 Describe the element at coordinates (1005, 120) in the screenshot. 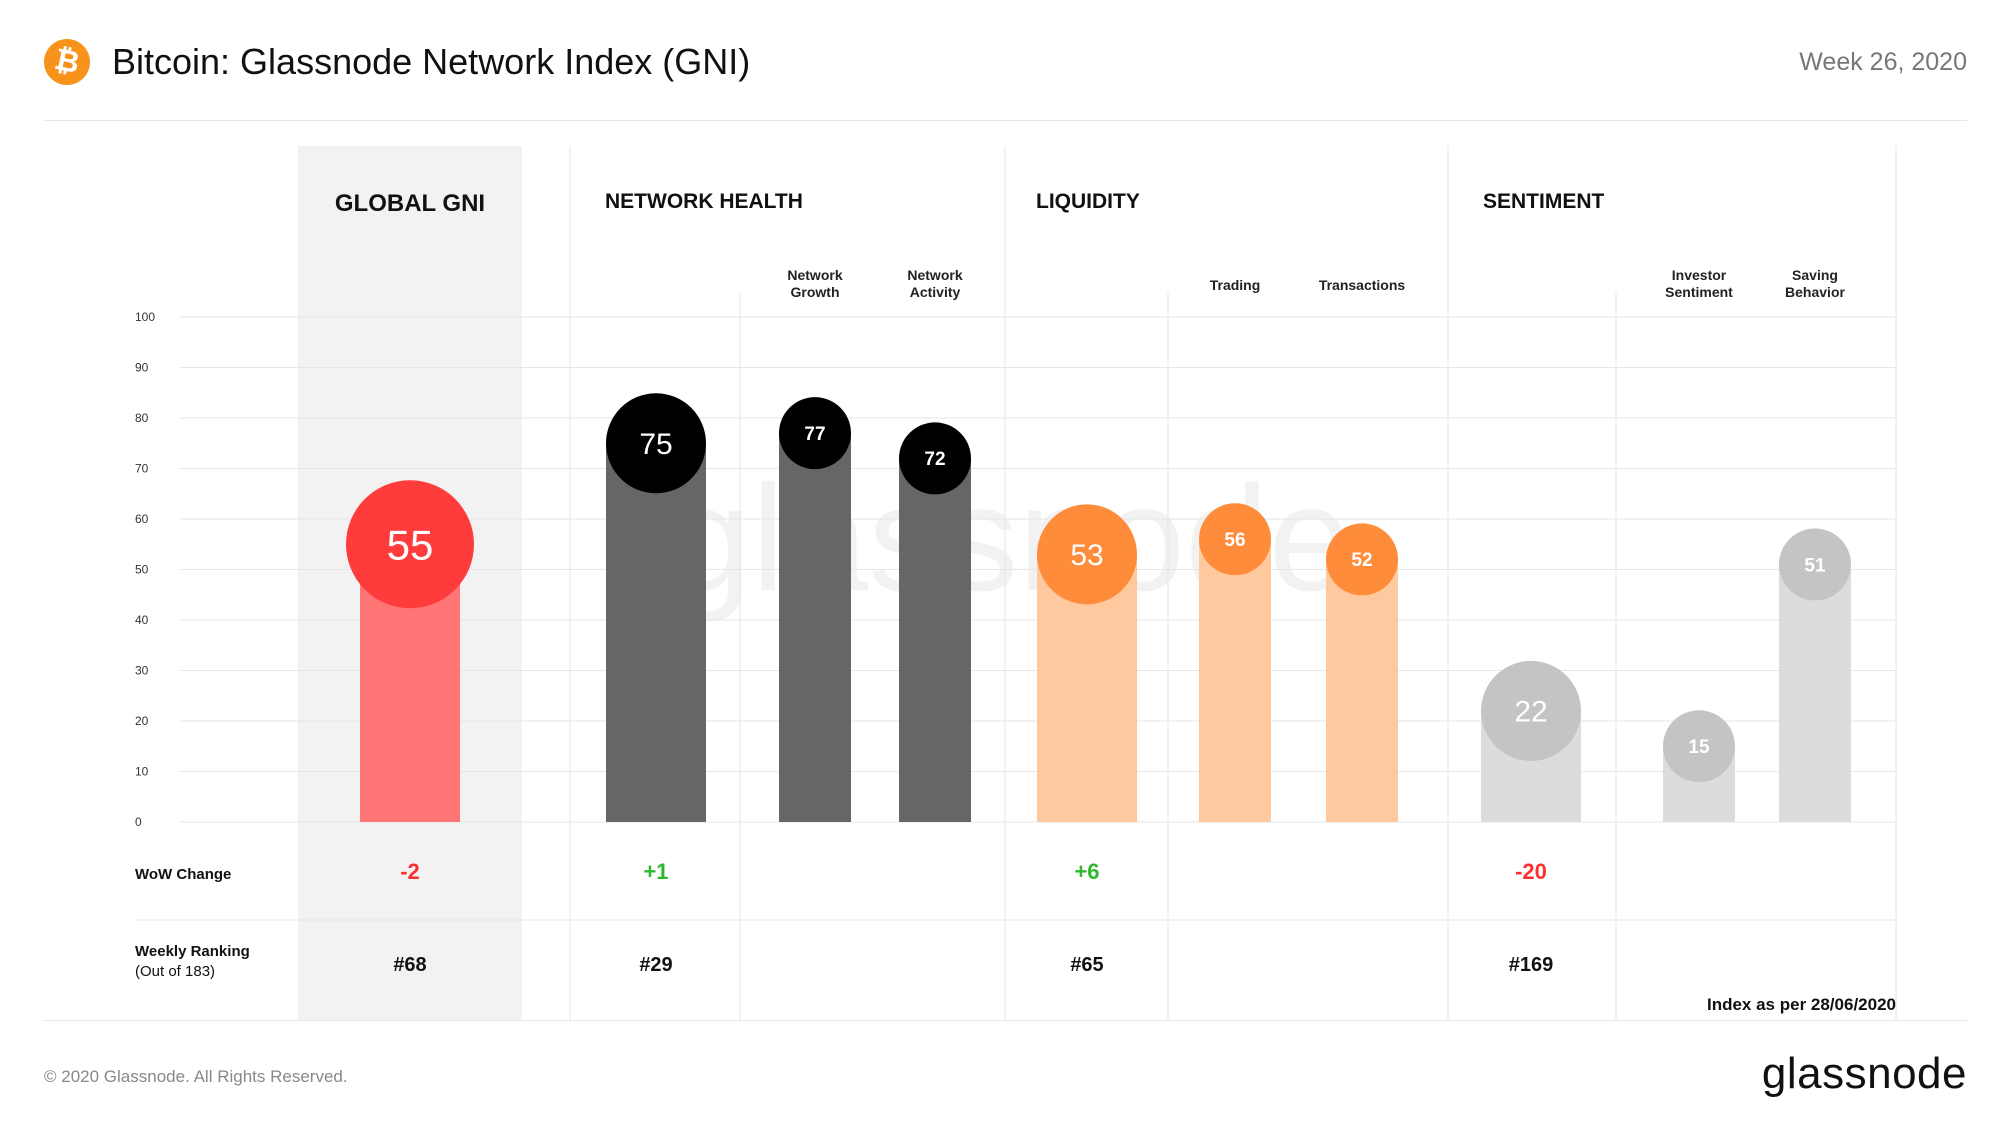

I see `header-divider` at that location.